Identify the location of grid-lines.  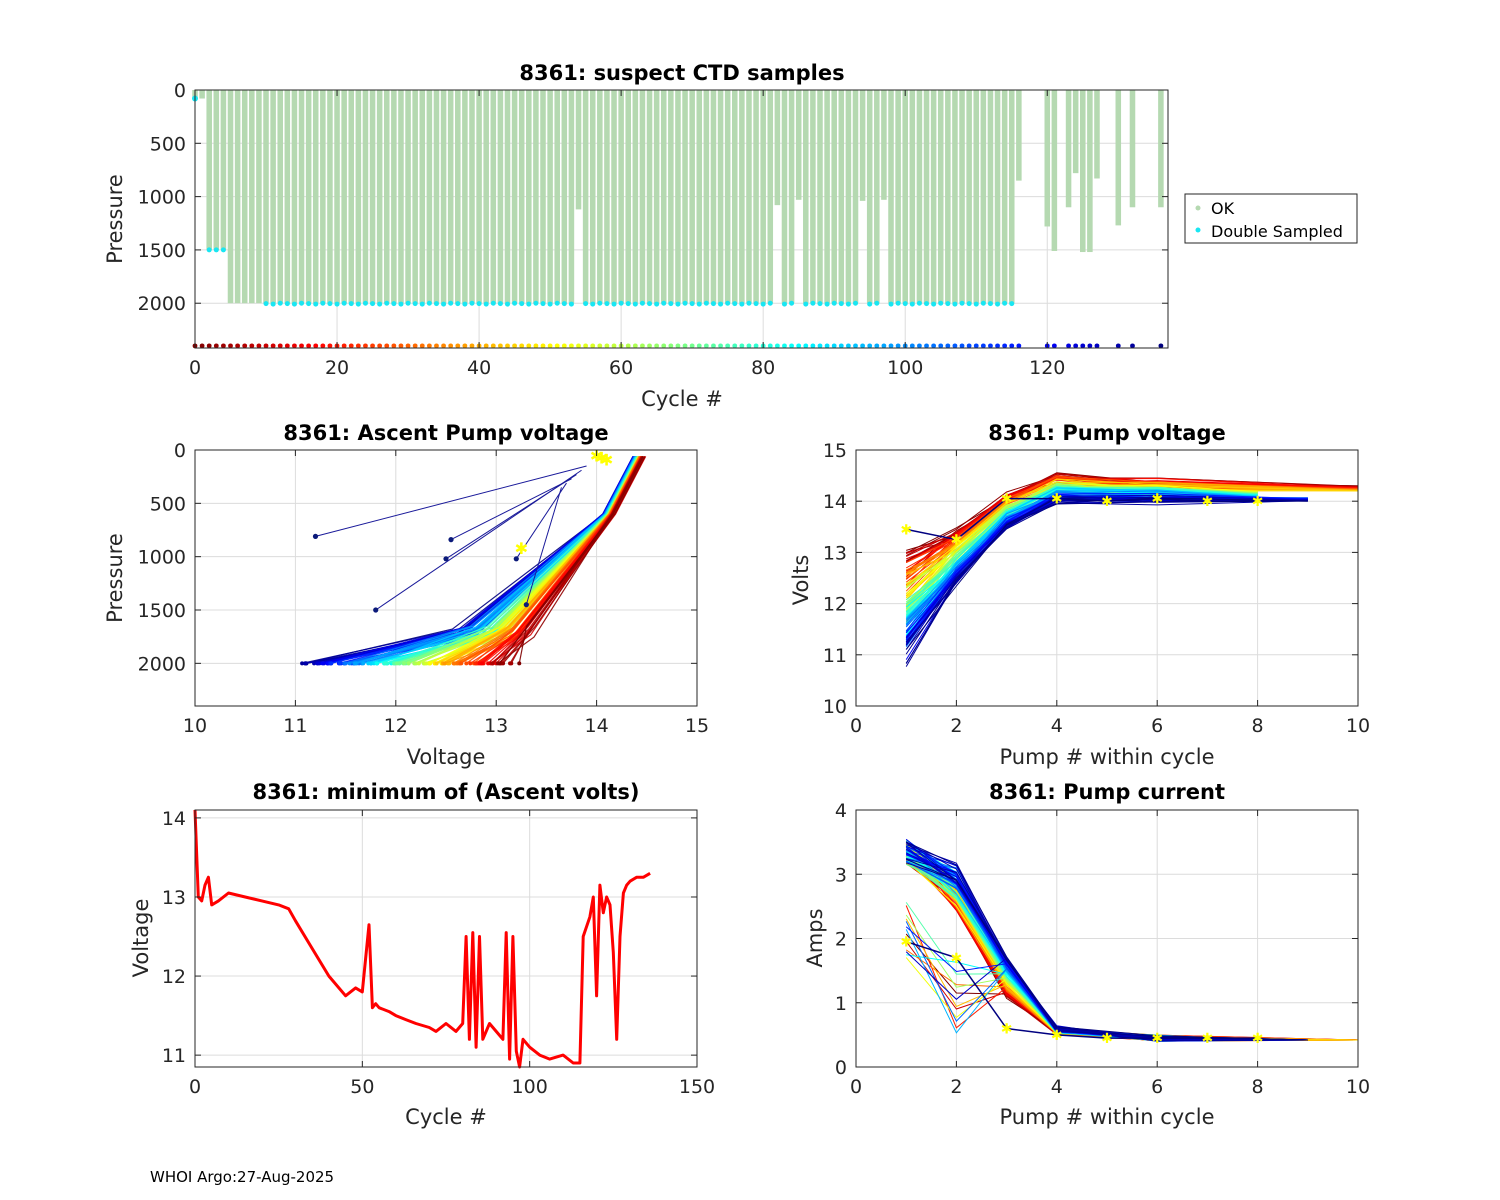
(681, 218).